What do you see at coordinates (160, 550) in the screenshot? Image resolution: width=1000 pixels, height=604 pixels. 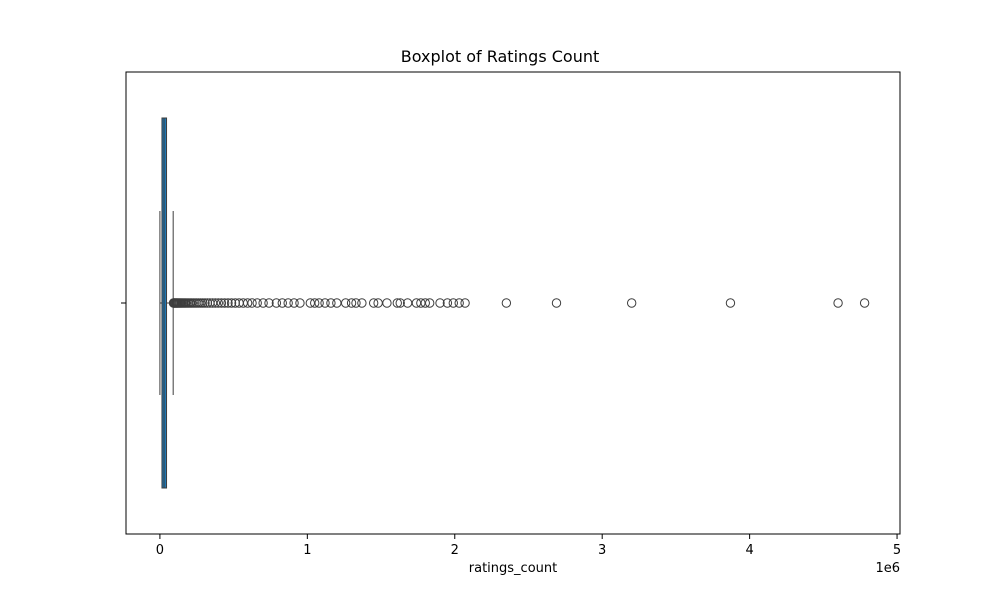 I see `x-tick-label: 0` at bounding box center [160, 550].